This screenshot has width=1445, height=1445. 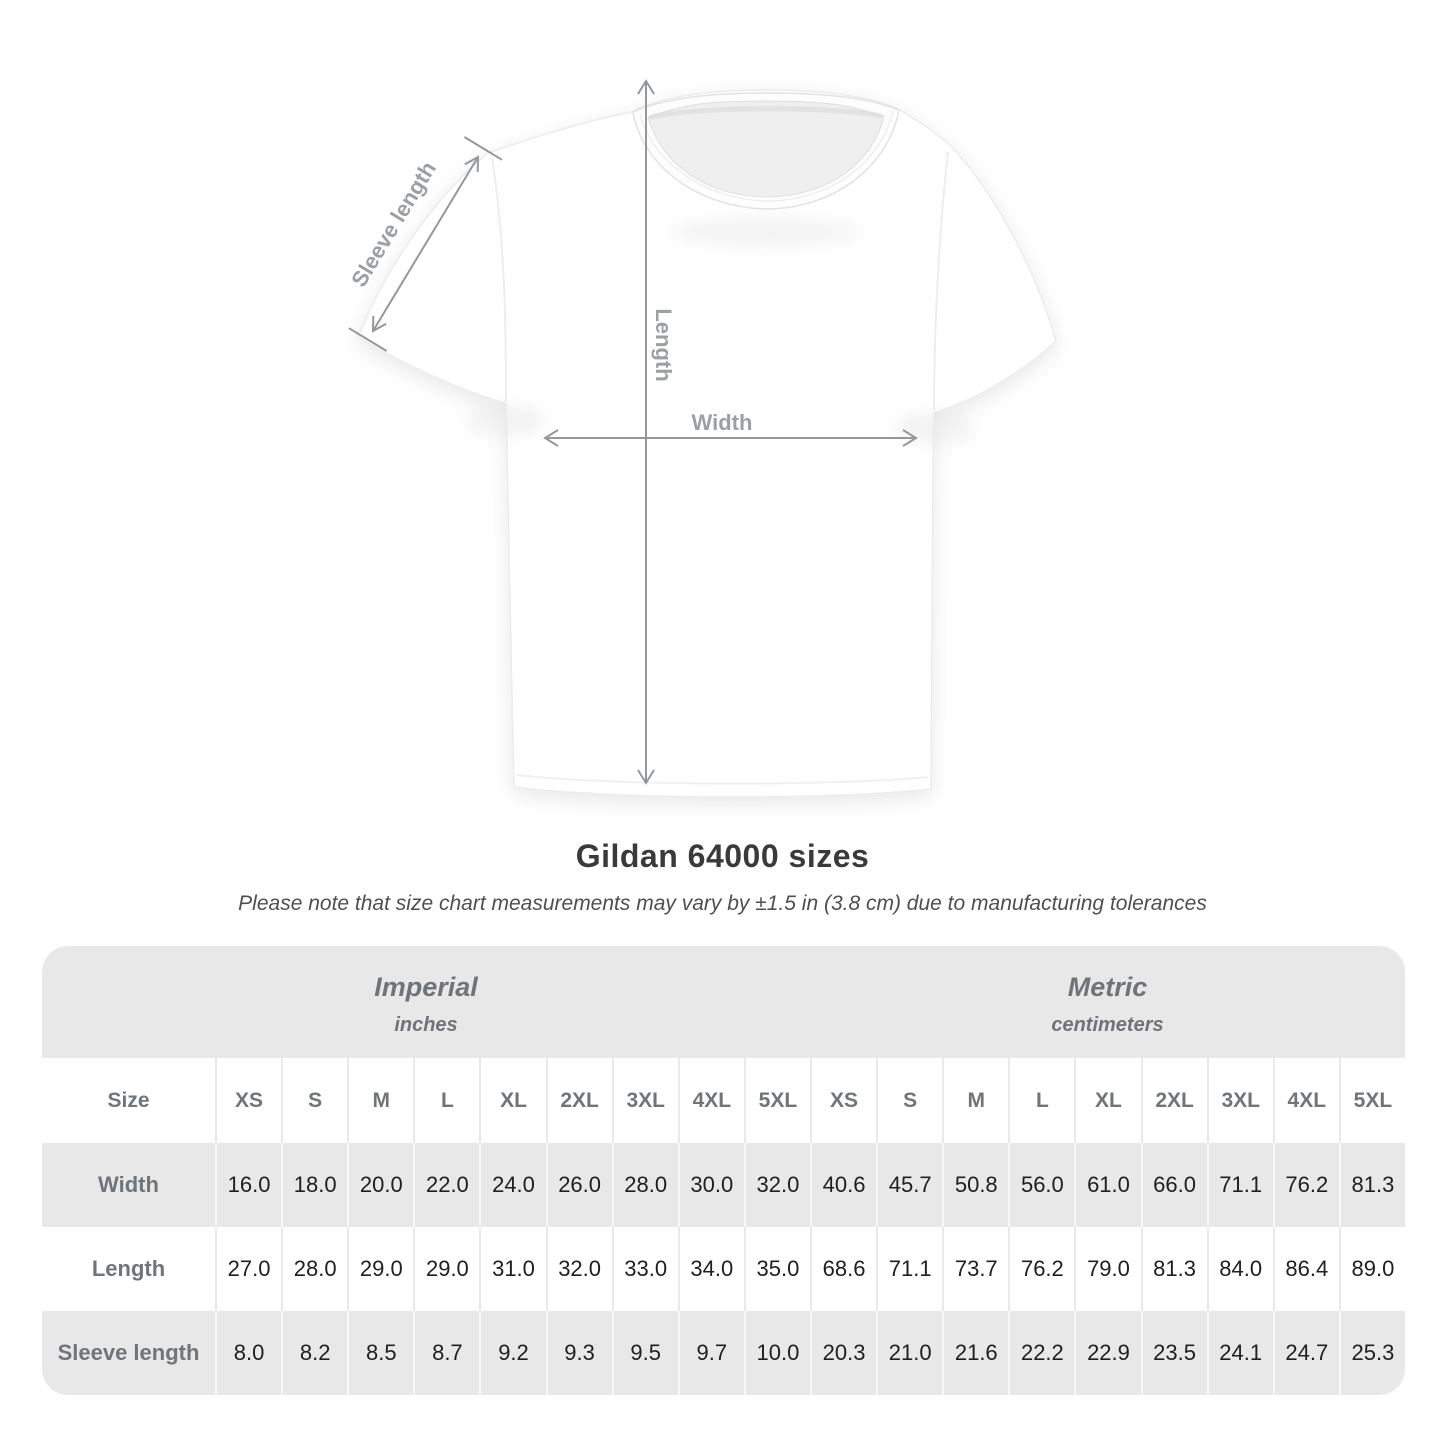 I want to click on value-cell: 22.9, so click(x=1107, y=1353).